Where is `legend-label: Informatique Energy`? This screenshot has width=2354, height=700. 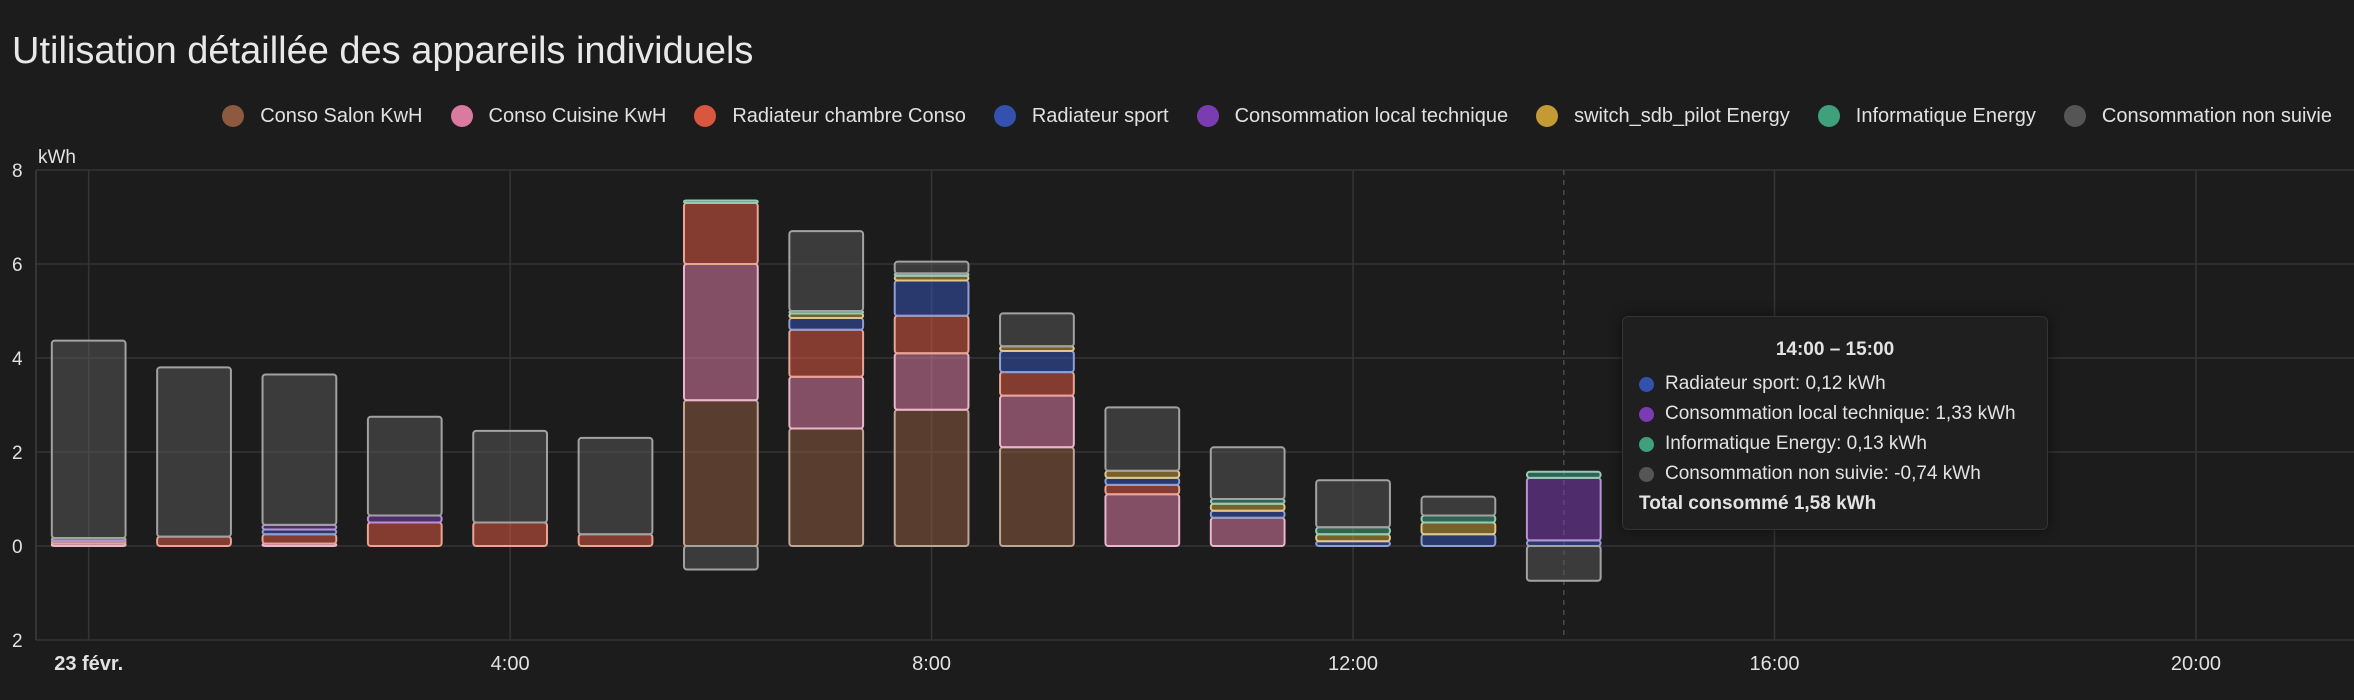
legend-label: Informatique Energy is located at coordinates (1945, 115).